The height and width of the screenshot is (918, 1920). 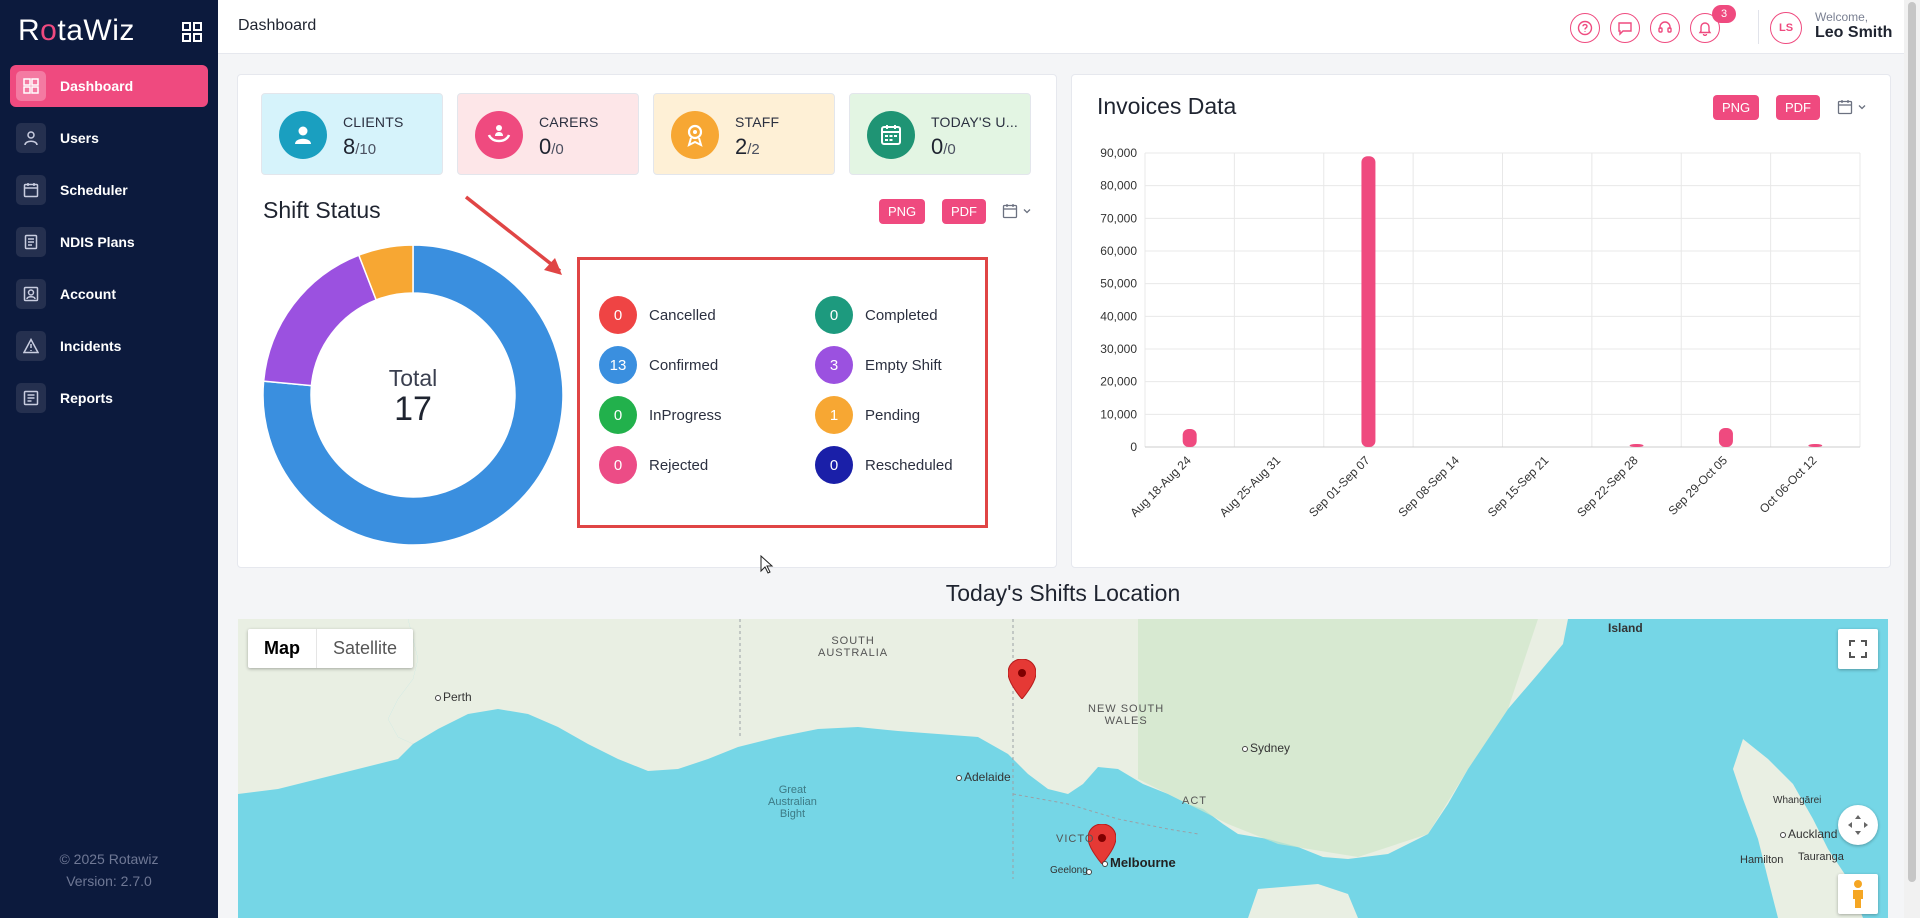 I want to click on map-label-auckland: Auckland, so click(x=1813, y=834).